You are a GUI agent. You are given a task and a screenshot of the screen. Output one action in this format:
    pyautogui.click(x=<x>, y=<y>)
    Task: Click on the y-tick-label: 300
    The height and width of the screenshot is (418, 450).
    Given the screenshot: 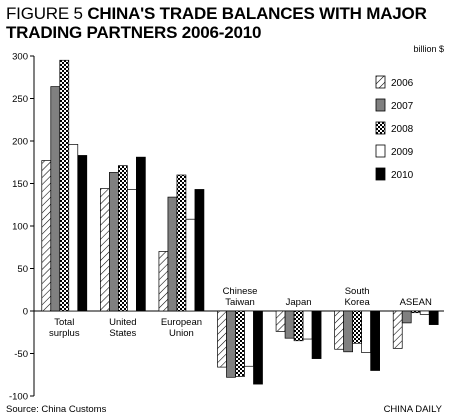 What is the action you would take?
    pyautogui.click(x=20, y=57)
    